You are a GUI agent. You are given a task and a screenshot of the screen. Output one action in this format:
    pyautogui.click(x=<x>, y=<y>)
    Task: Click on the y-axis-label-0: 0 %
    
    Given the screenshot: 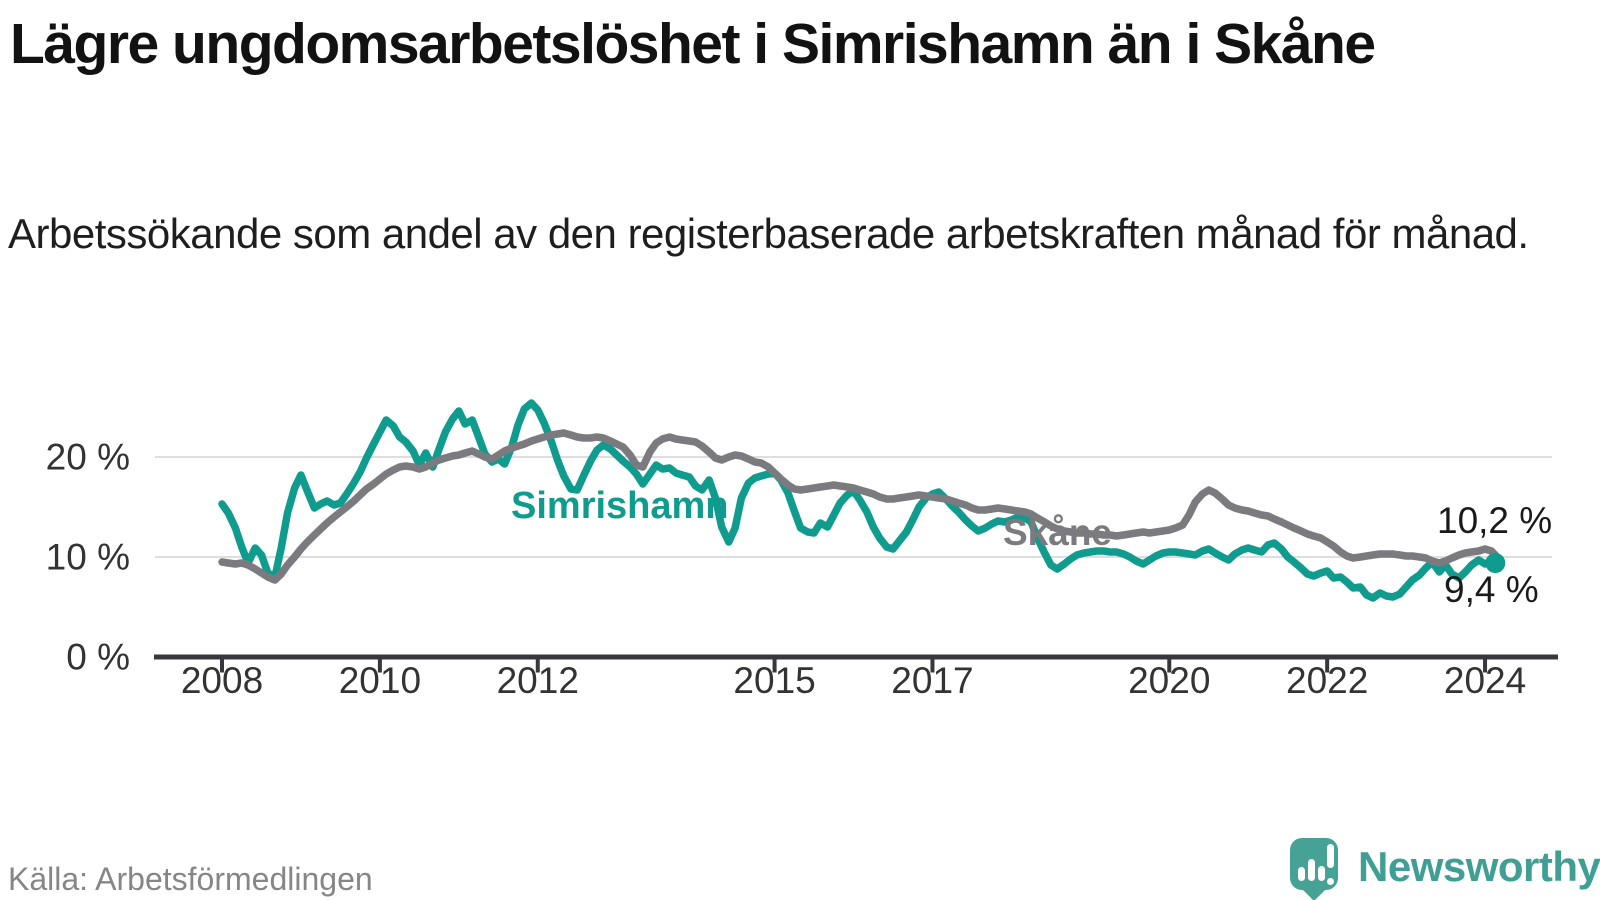 What is the action you would take?
    pyautogui.click(x=98, y=657)
    